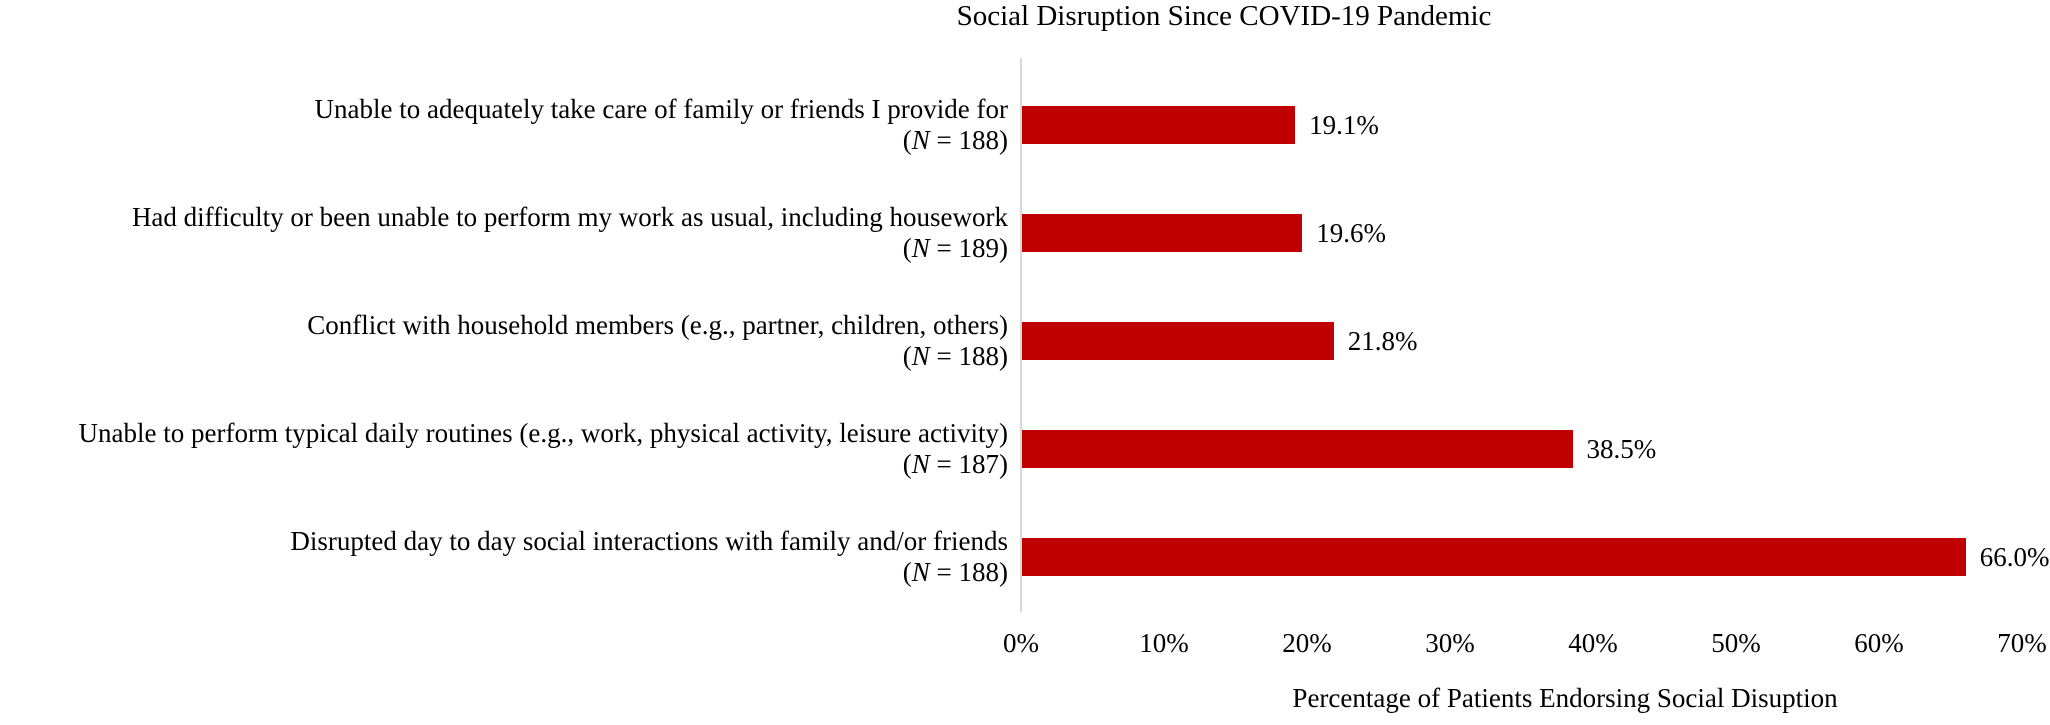 This screenshot has width=2050, height=725. Describe the element at coordinates (1164, 643) in the screenshot. I see `x-tick-label: 10%` at that location.